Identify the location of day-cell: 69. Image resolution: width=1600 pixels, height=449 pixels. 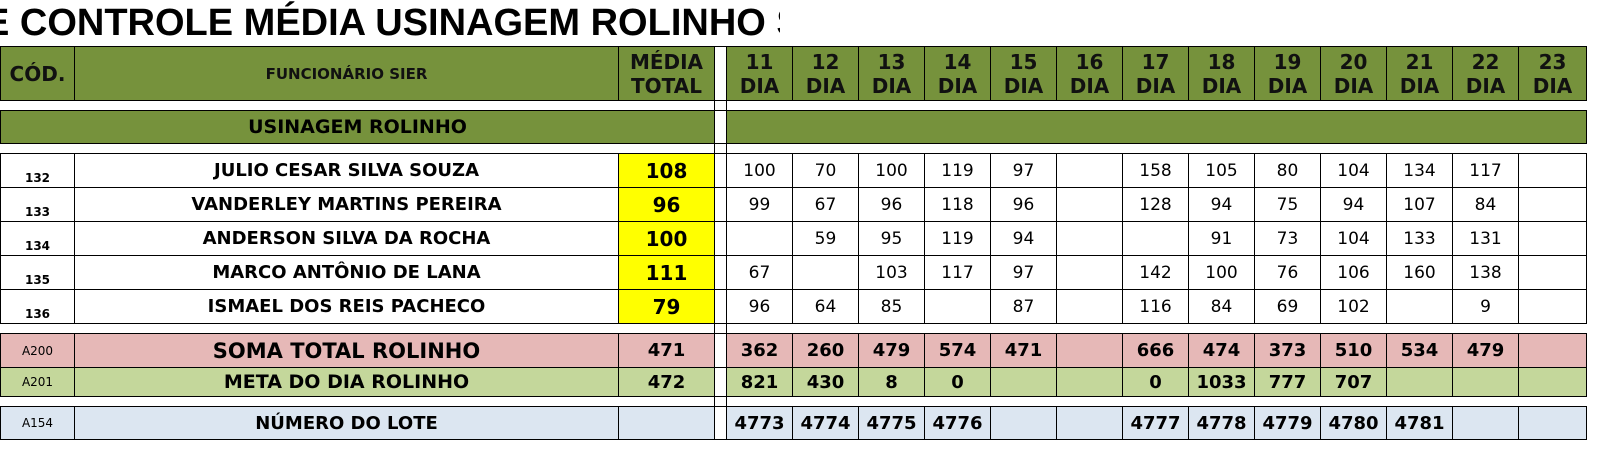
(1287, 306).